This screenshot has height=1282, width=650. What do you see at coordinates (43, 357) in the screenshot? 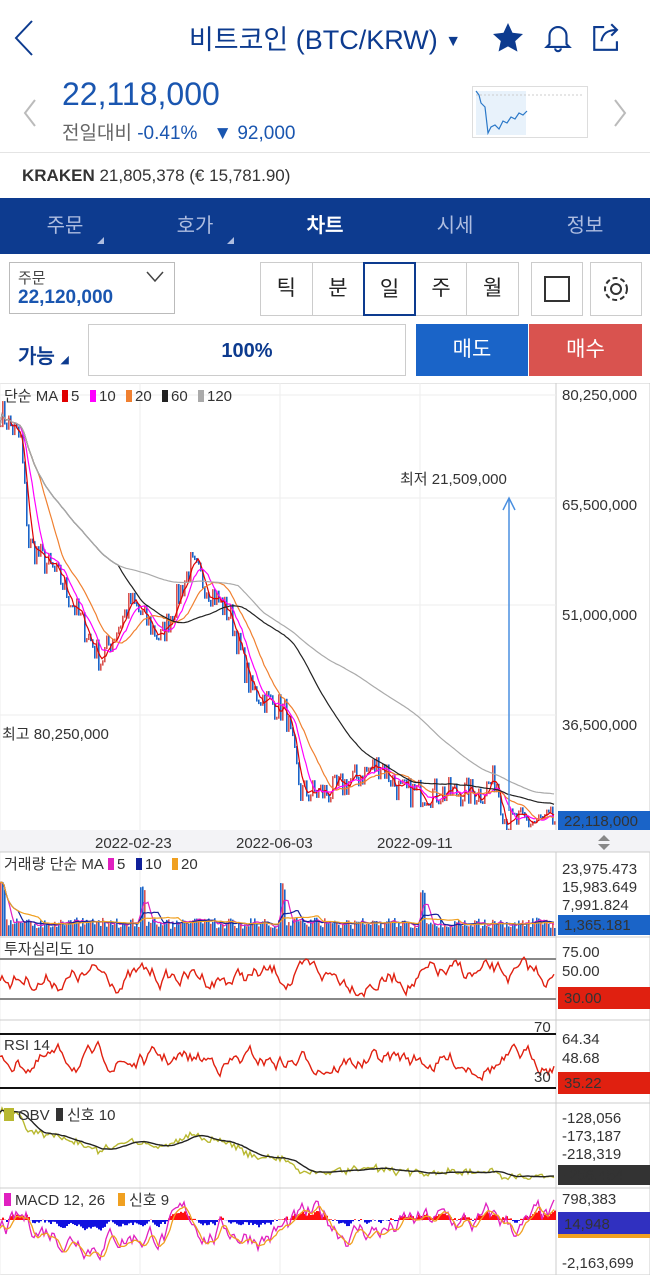
I see `available-selector: 가능 ◢` at bounding box center [43, 357].